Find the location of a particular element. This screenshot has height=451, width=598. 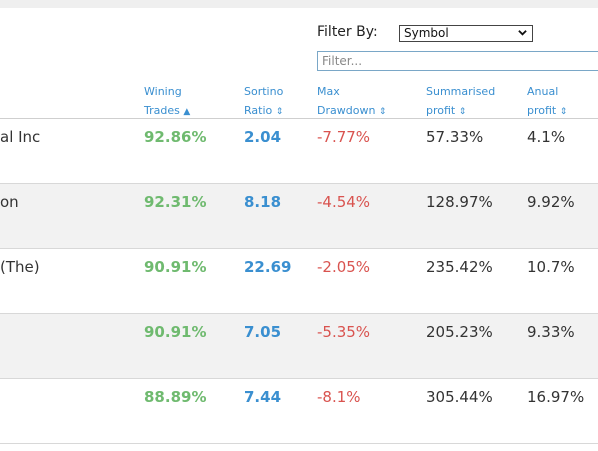

cell-summarised-profit: 235.42% is located at coordinates (459, 267).